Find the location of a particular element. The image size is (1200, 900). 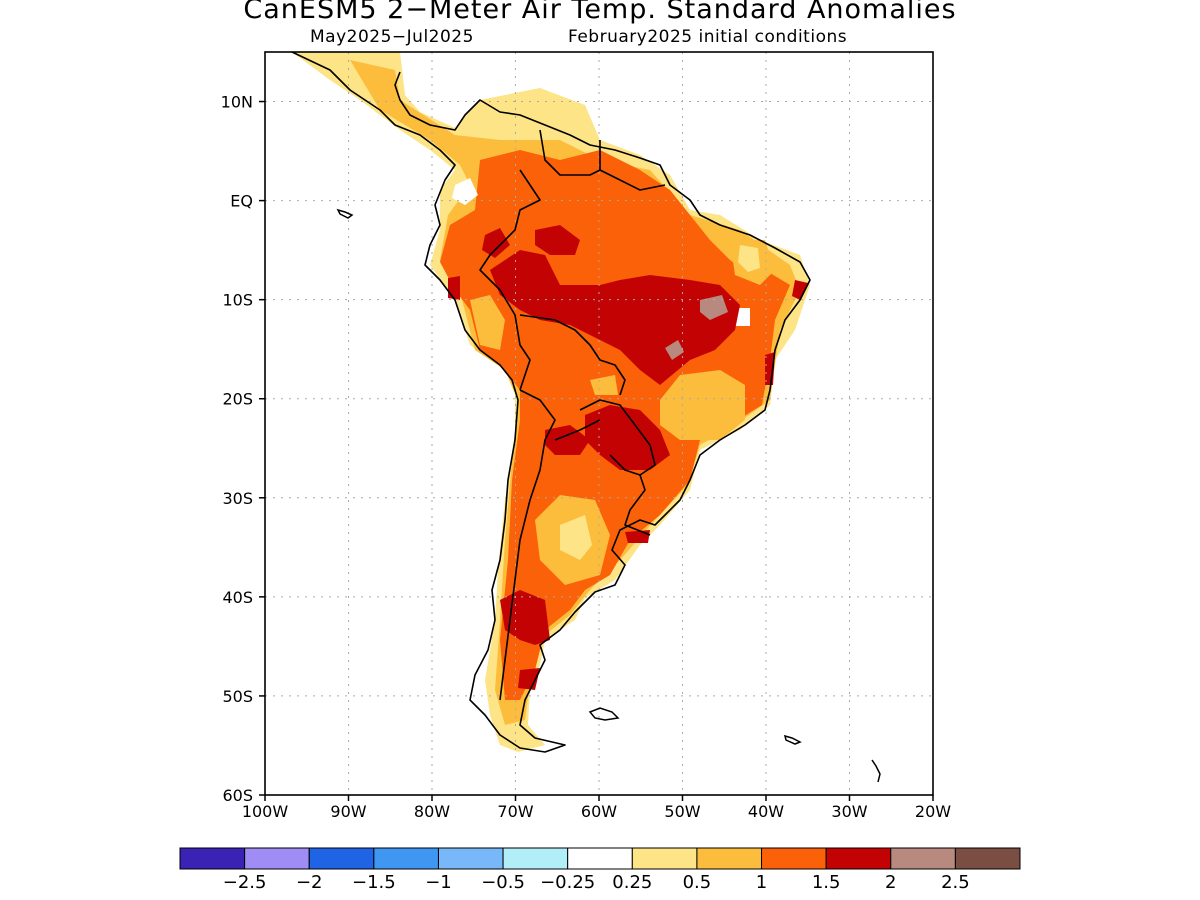

colorbar: −2.5 −2 −1.5 −1 −0.5 −0.25 0.25 0.5 1 1.5 2 2.5 is located at coordinates (600, 870).